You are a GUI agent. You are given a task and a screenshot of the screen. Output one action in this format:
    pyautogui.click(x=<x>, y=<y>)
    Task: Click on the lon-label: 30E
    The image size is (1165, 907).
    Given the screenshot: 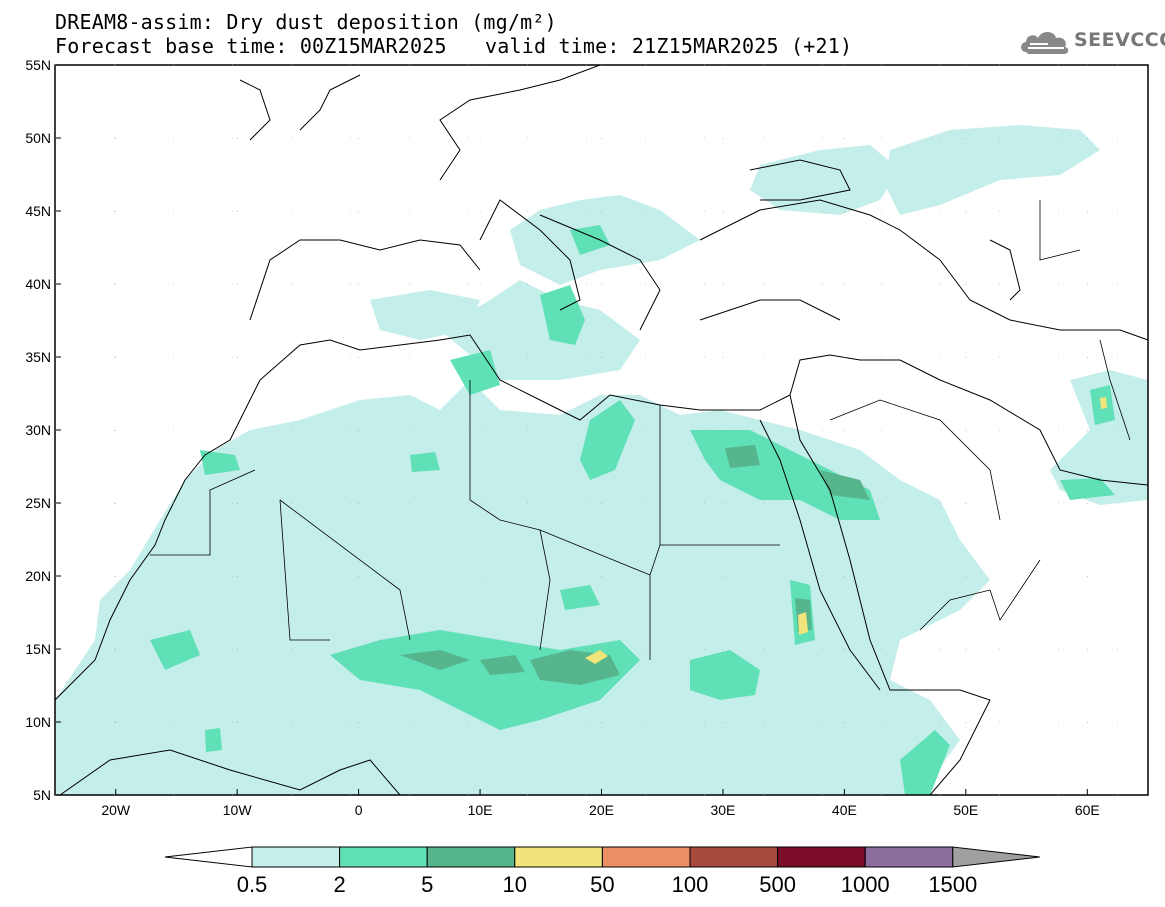 What is the action you would take?
    pyautogui.click(x=722, y=810)
    